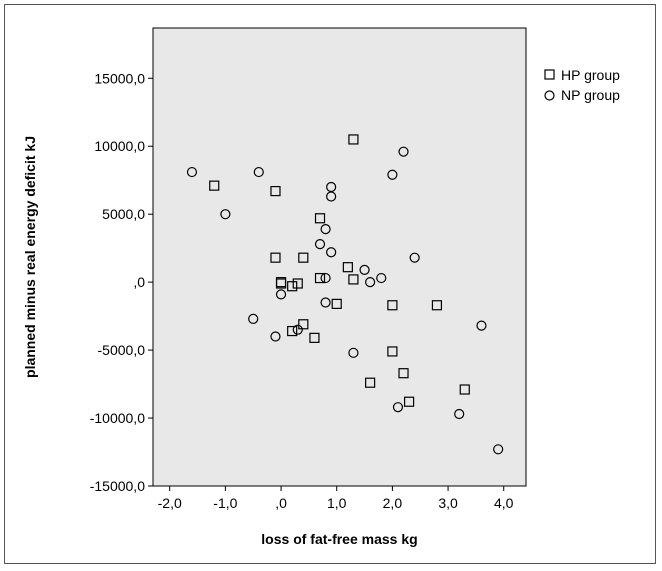  I want to click on x-axis-ticks: -2,0 -1,0 ,0 1,0 2,0 3,0 4,0, so click(336, 498).